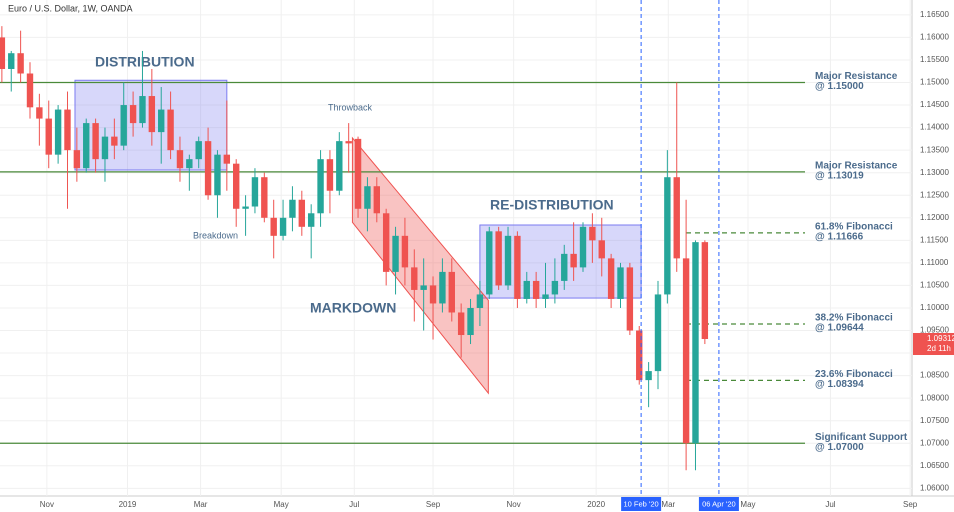 This screenshot has height=512, width=954. Describe the element at coordinates (934, 194) in the screenshot. I see `y-tick-label: 1.12500` at that location.